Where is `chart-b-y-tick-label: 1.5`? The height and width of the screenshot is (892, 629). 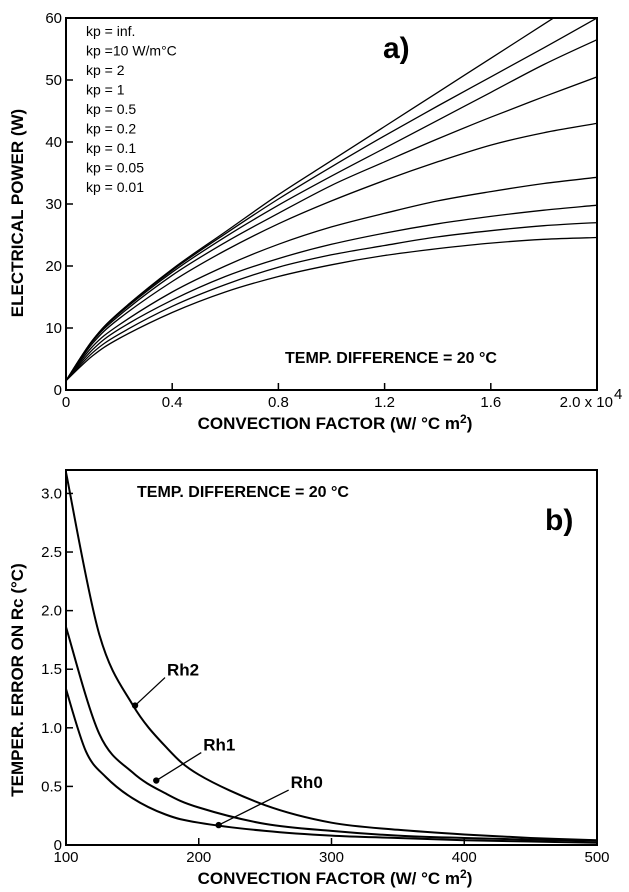 chart-b-y-tick-label: 1.5 is located at coordinates (51, 669).